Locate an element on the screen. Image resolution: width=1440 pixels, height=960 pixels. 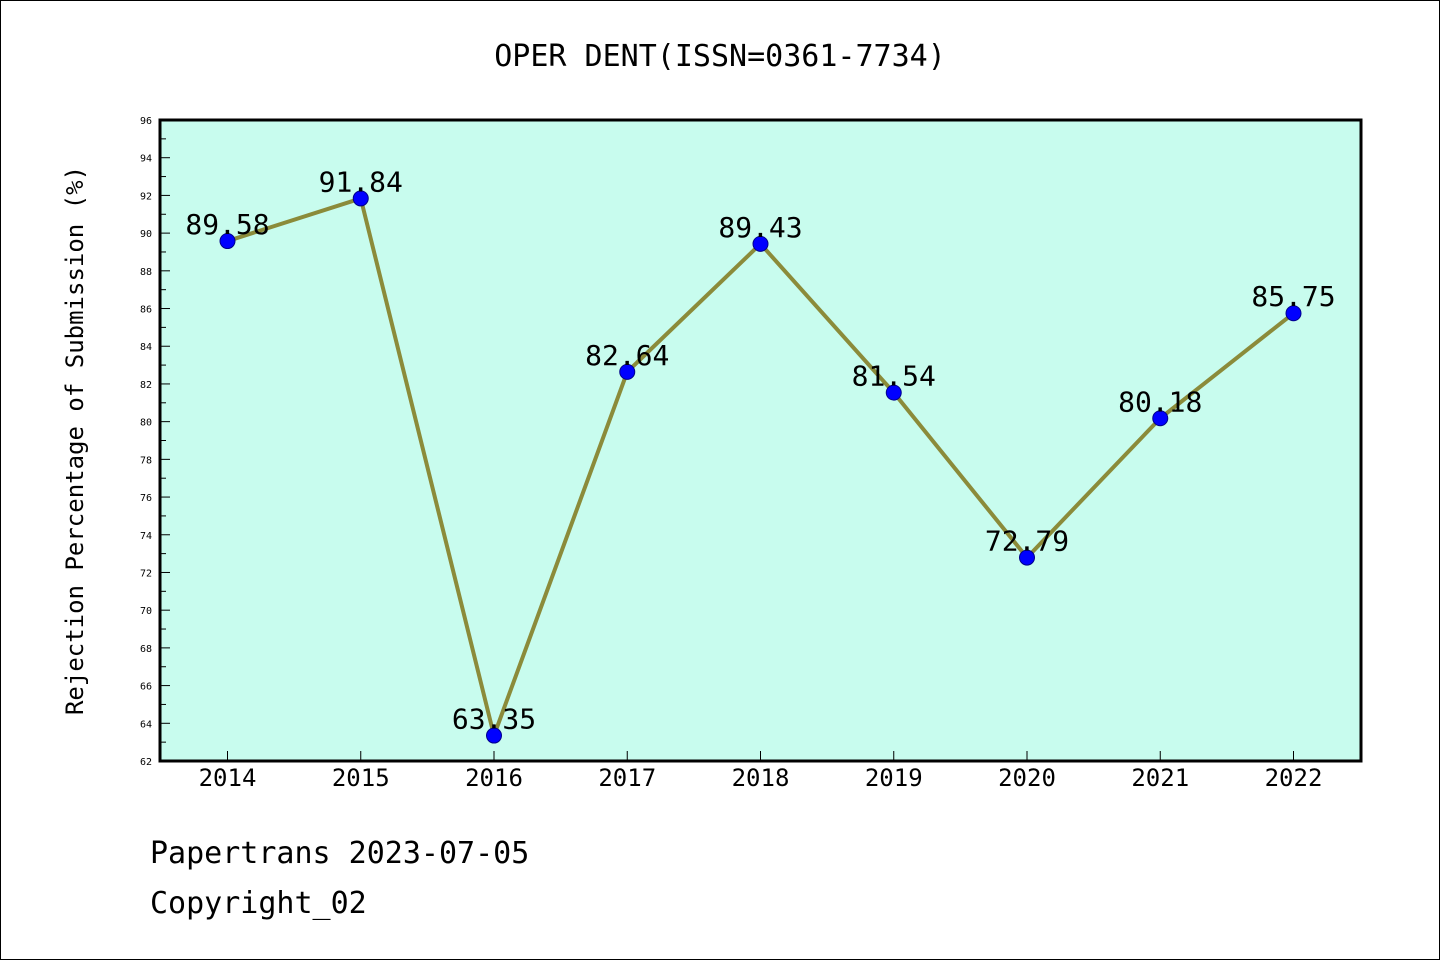
x-tick-label: 2021 is located at coordinates (1160, 778).